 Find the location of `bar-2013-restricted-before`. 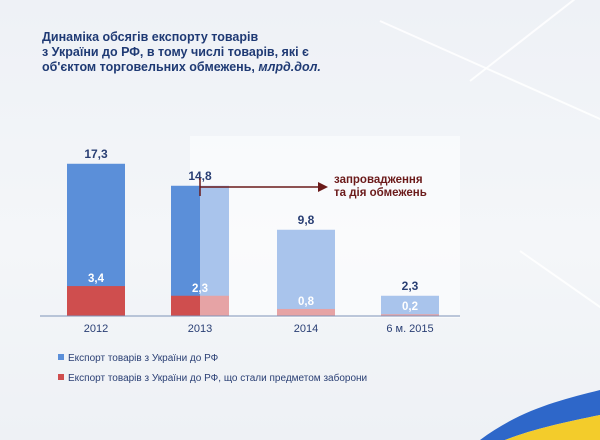

bar-2013-restricted-before is located at coordinates (185, 305).